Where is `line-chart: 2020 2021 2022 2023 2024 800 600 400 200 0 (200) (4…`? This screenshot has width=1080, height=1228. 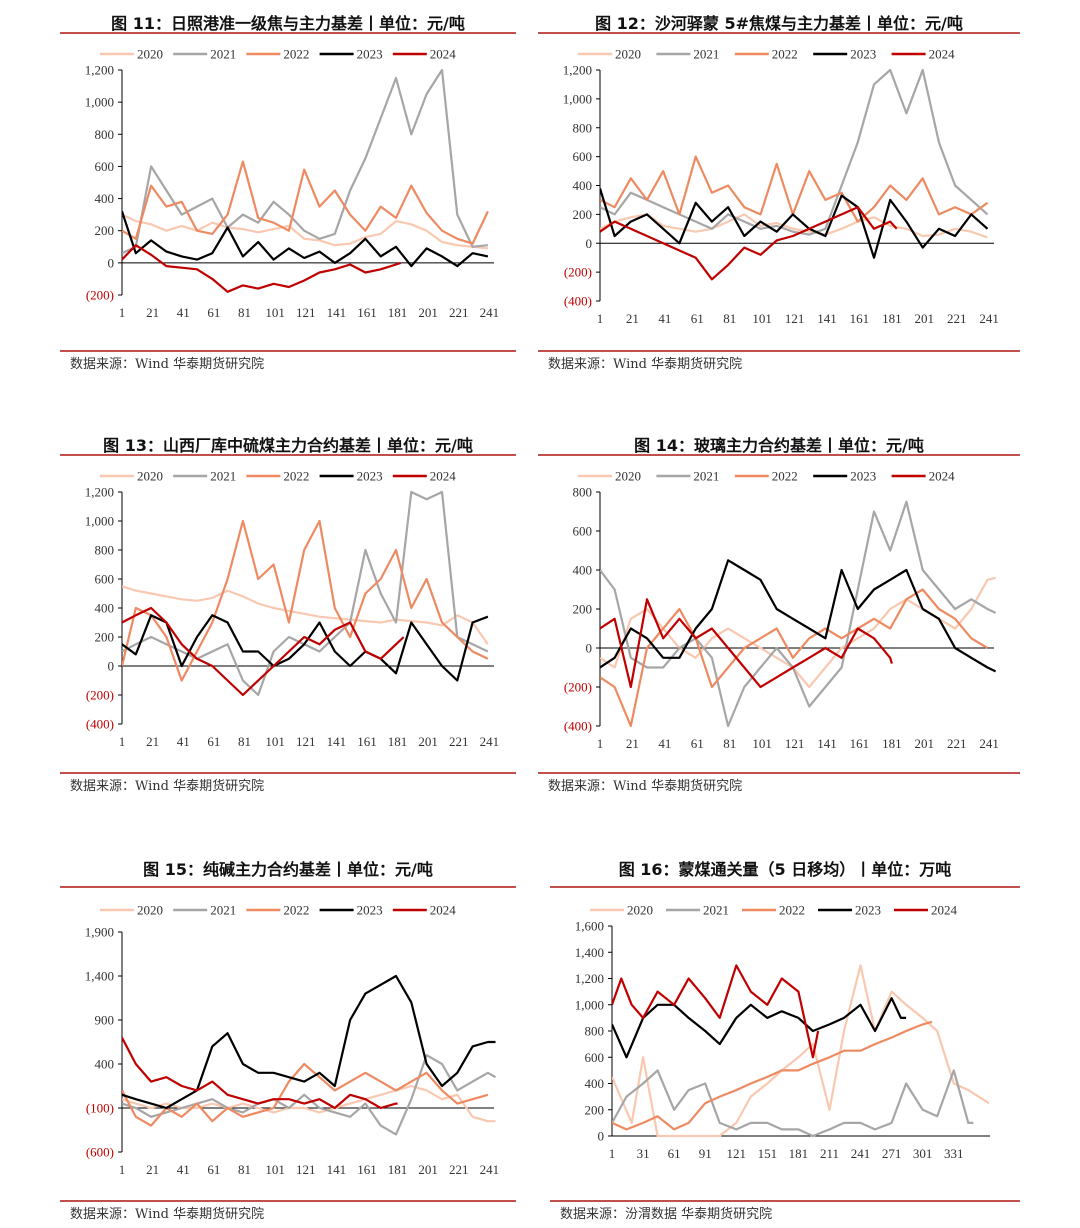
line-chart: 2020 2021 2022 2023 2024 800 600 400 200 0 (200) (4… is located at coordinates (781, 610).